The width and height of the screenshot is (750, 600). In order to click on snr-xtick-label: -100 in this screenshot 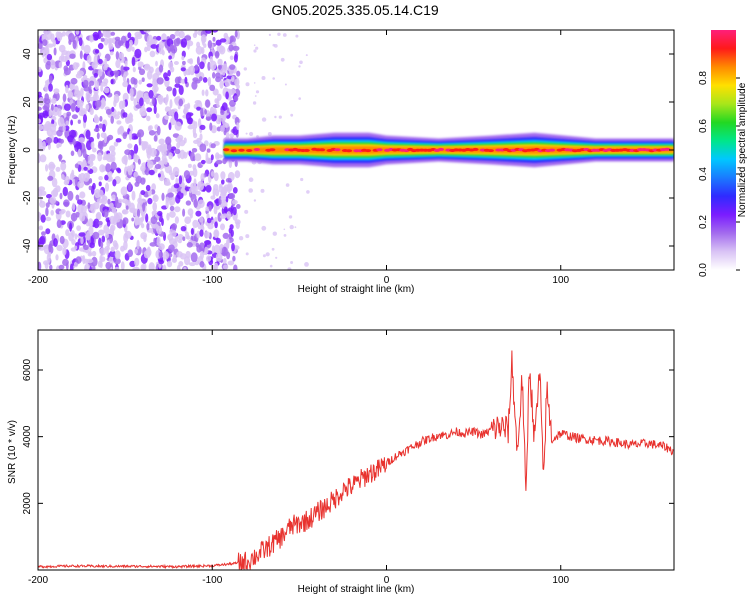, I will do `click(212, 580)`.